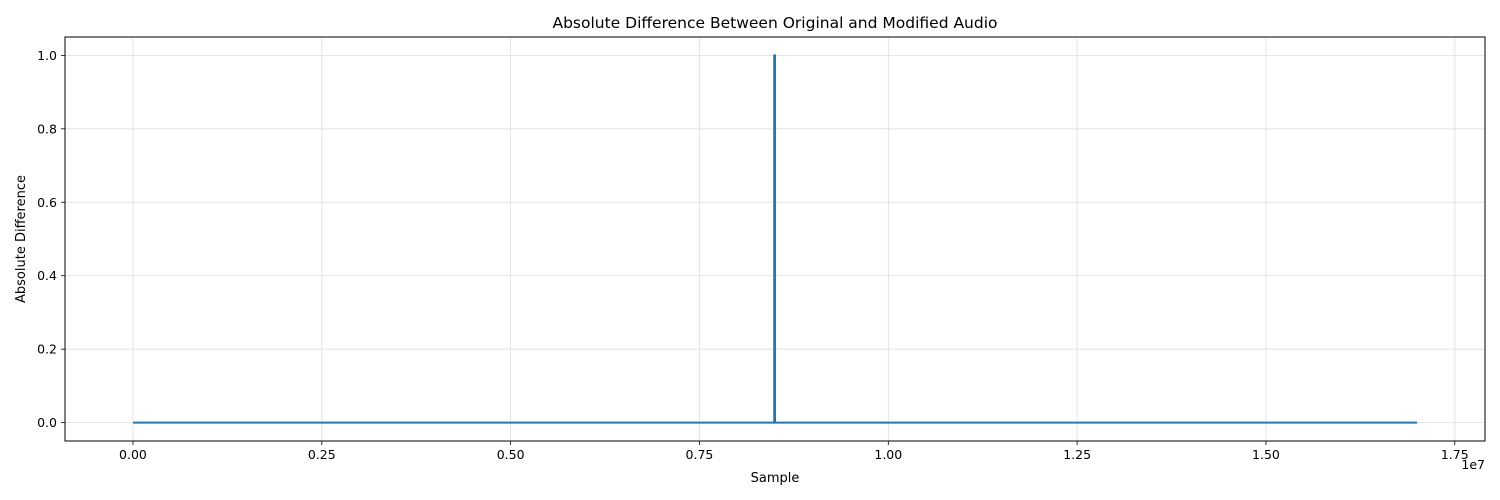 The height and width of the screenshot is (500, 1500). Describe the element at coordinates (47, 55) in the screenshot. I see `y-tick-label: 1.0` at that location.